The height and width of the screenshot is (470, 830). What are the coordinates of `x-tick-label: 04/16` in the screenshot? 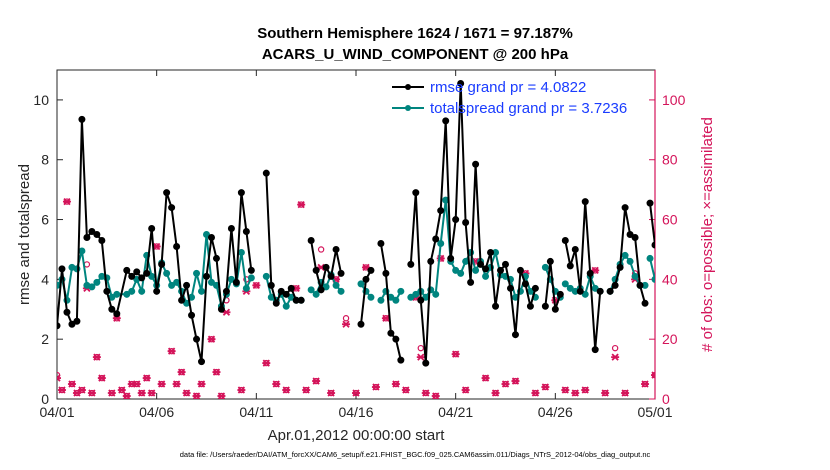 It's located at (355, 412).